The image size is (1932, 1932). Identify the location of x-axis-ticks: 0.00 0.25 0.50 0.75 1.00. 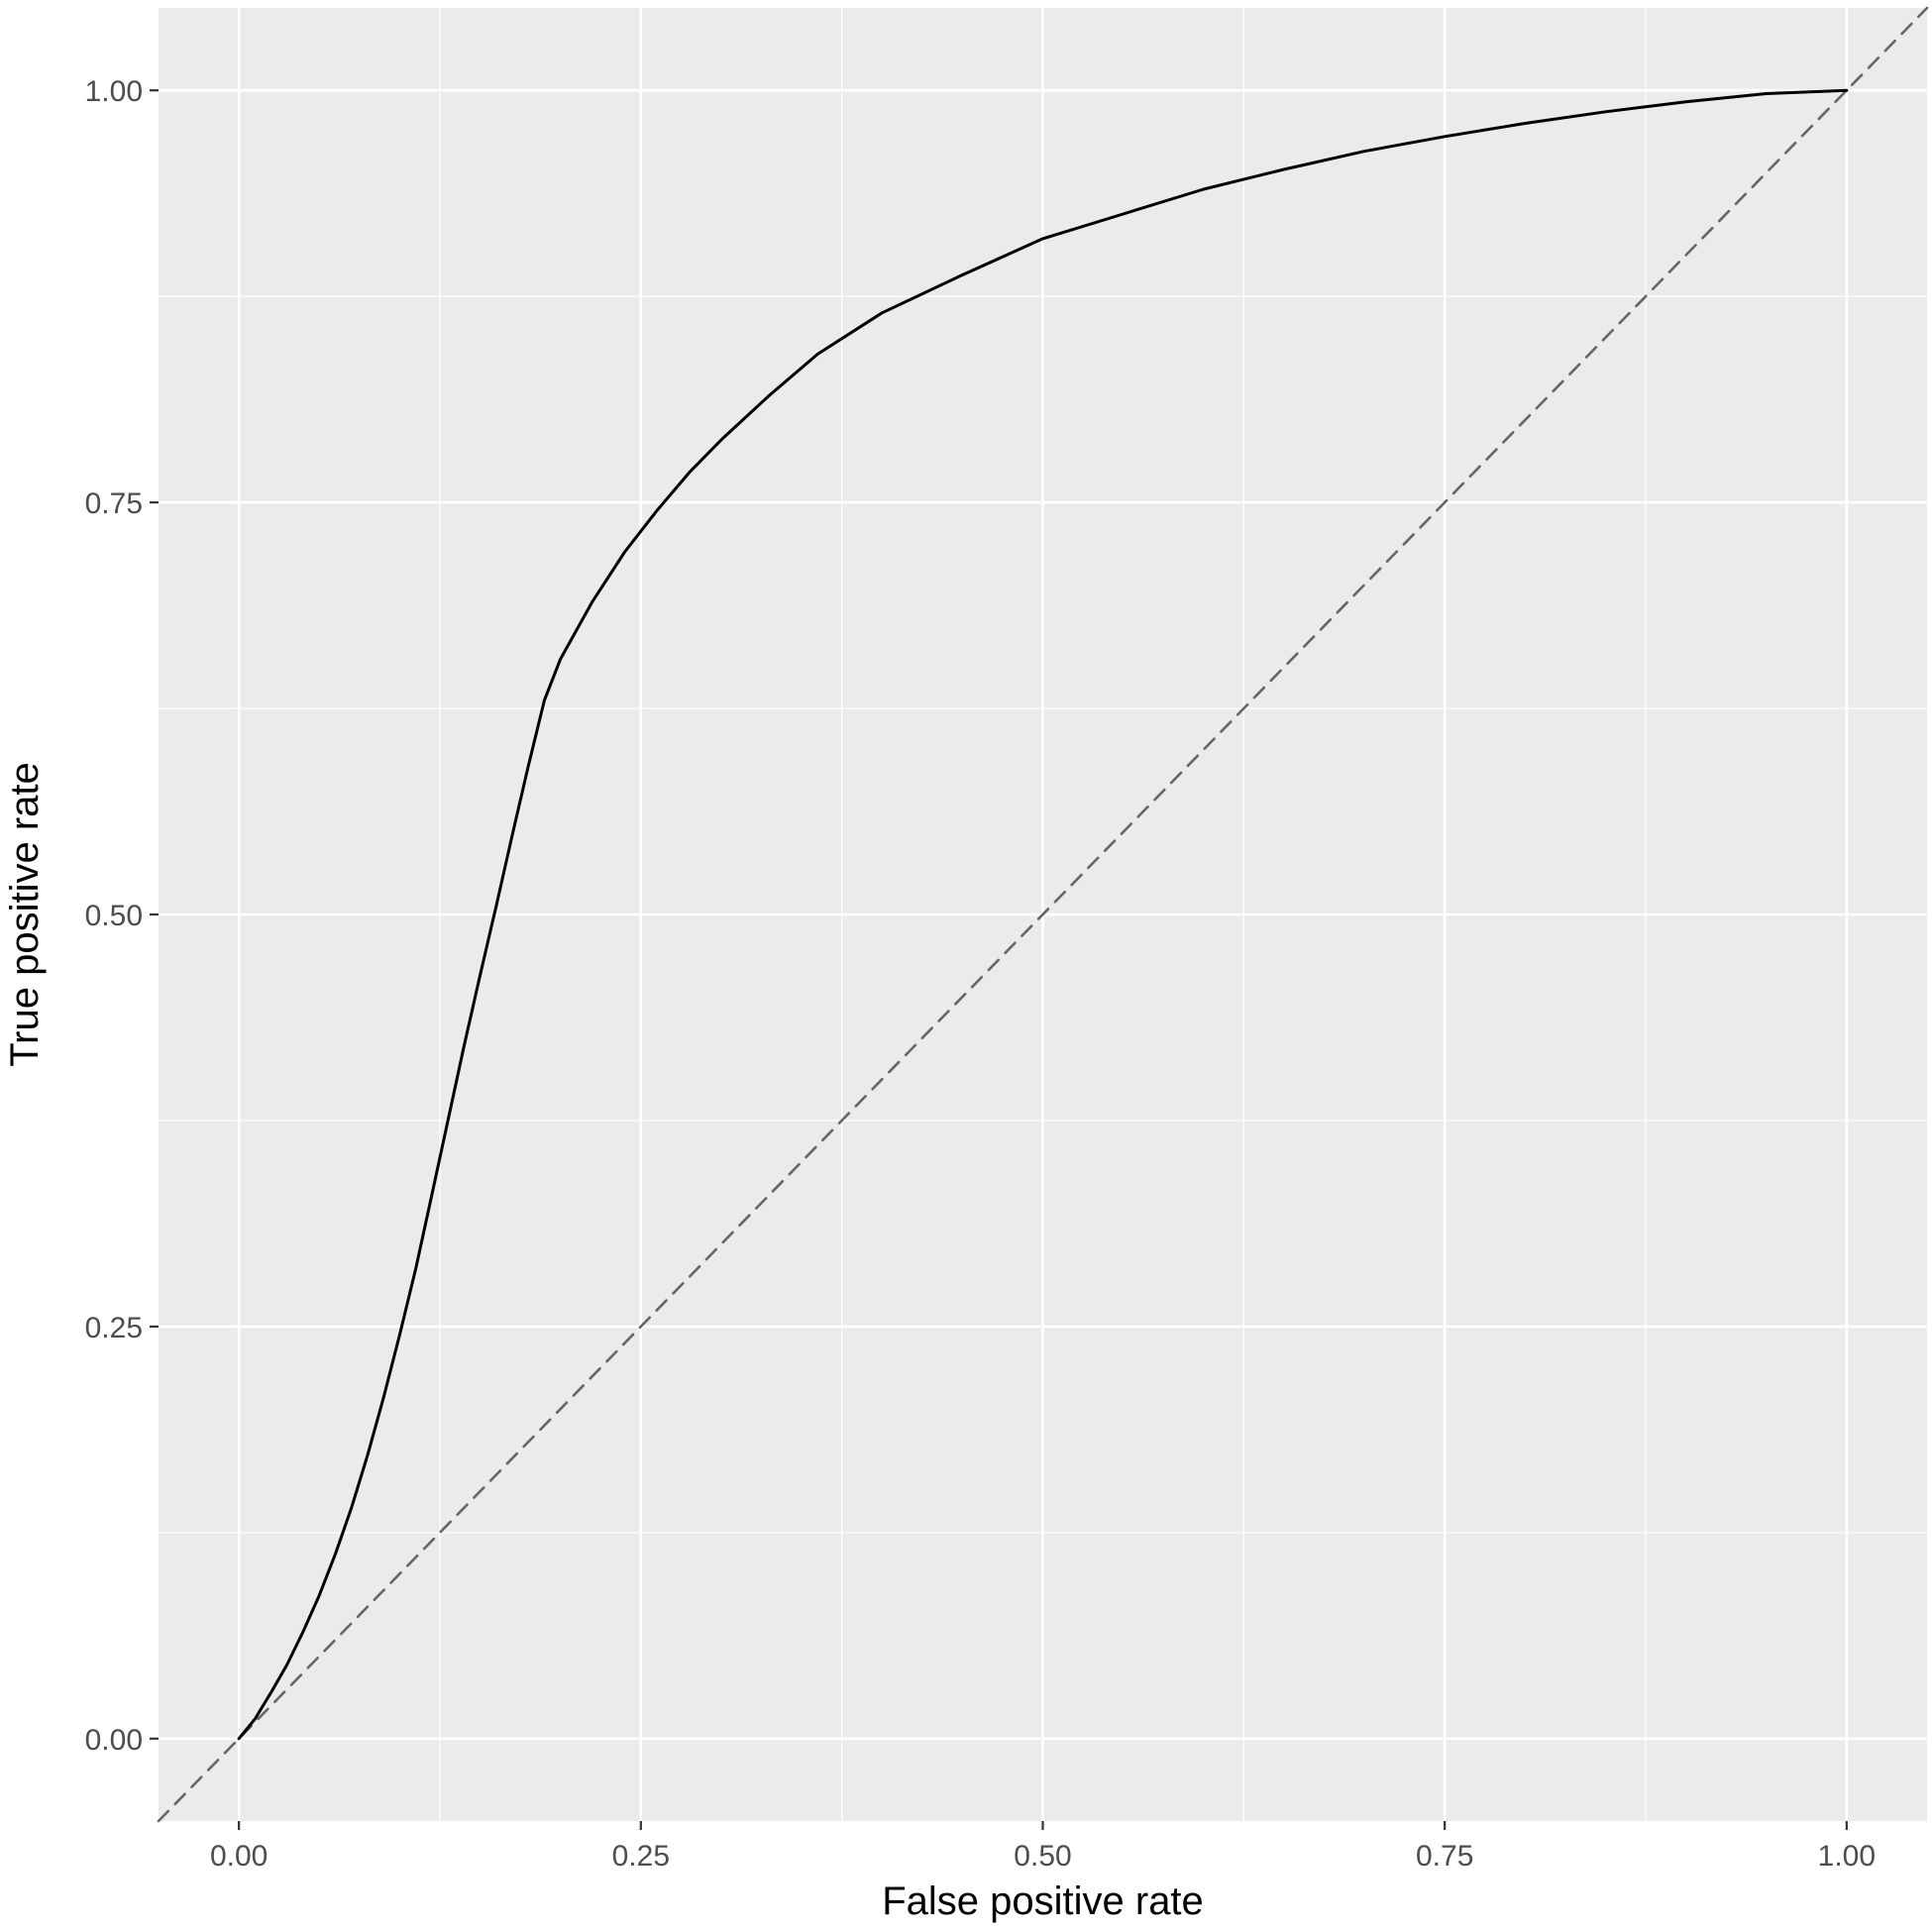
(1043, 1847).